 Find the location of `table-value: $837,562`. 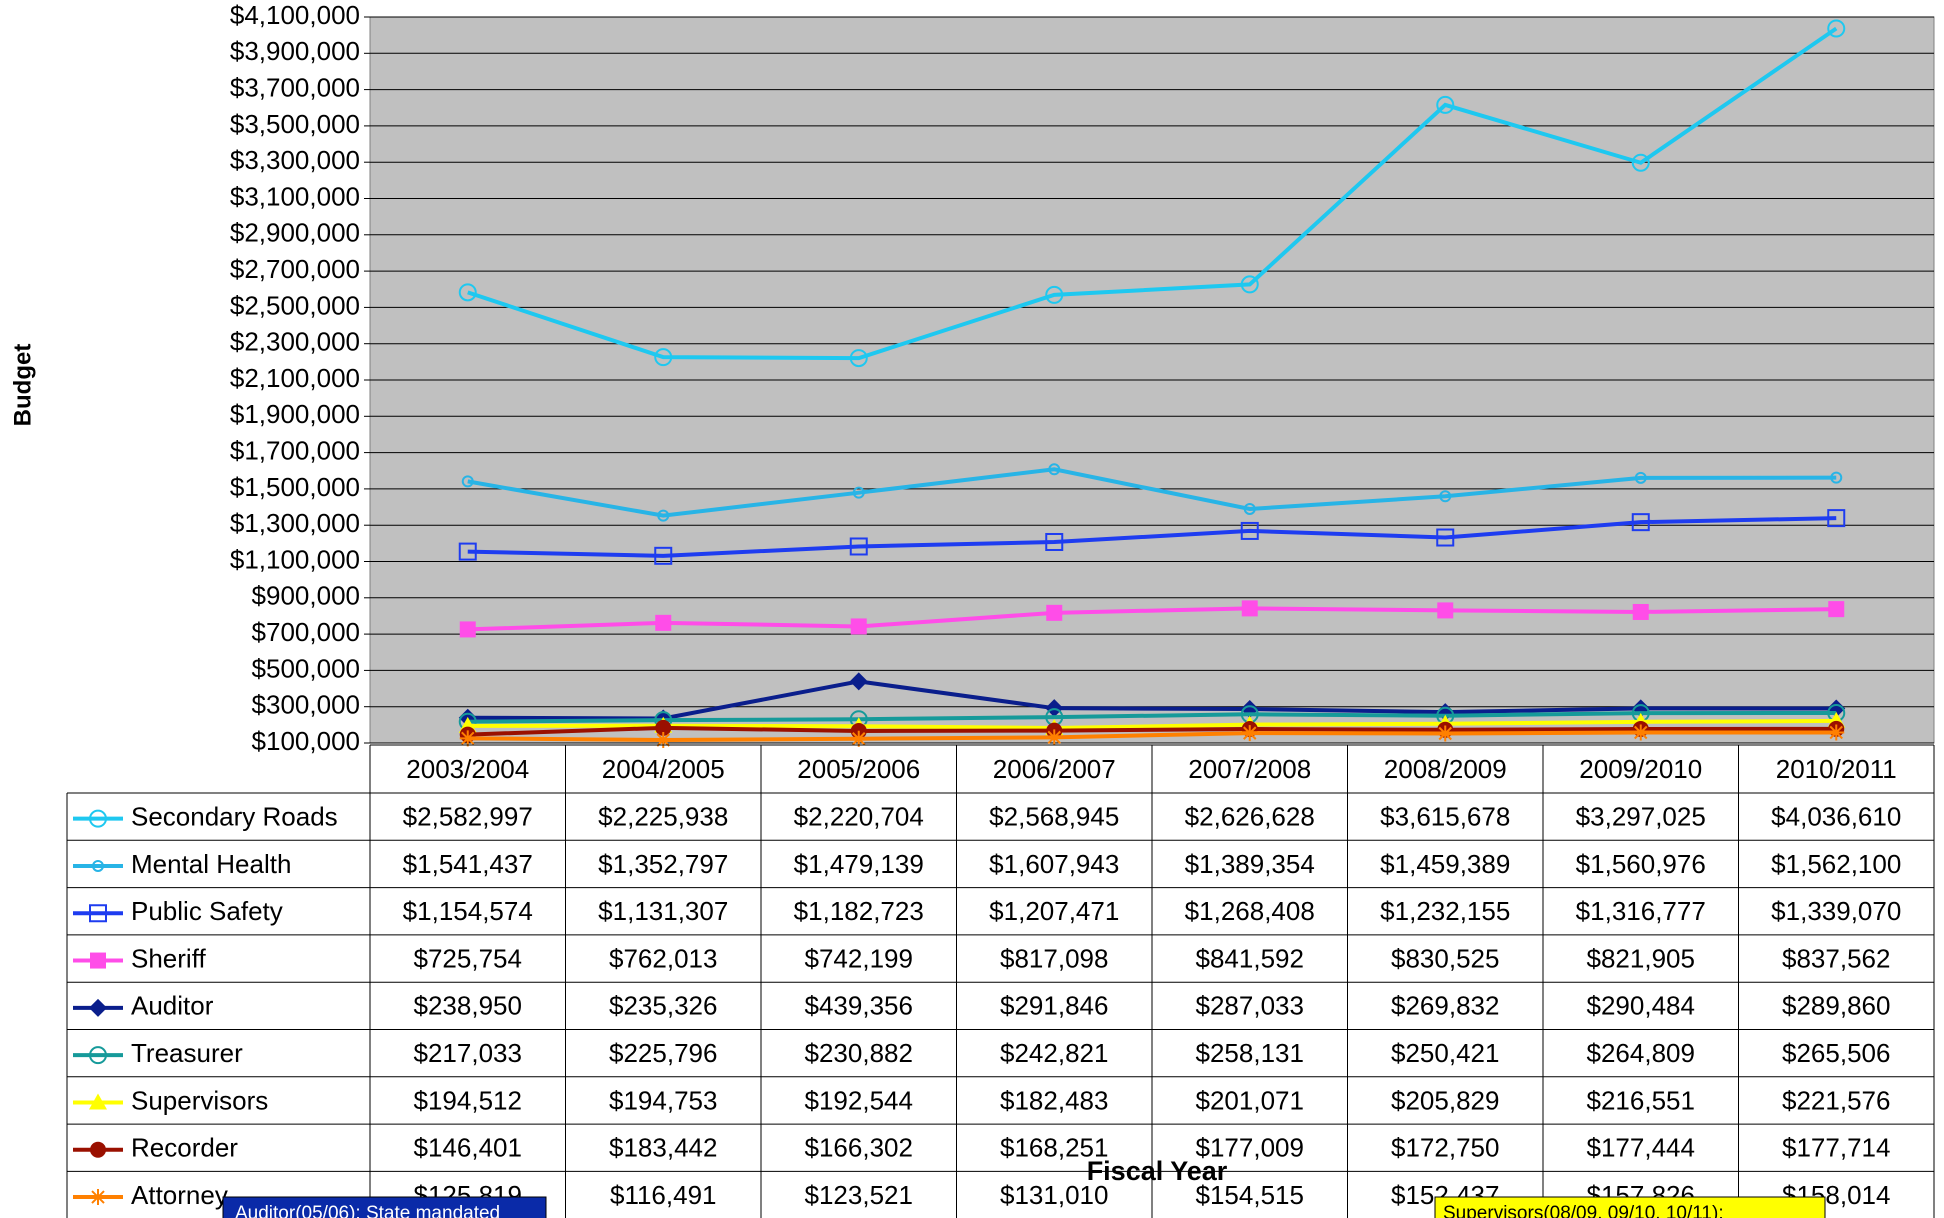

table-value: $837,562 is located at coordinates (1836, 958).